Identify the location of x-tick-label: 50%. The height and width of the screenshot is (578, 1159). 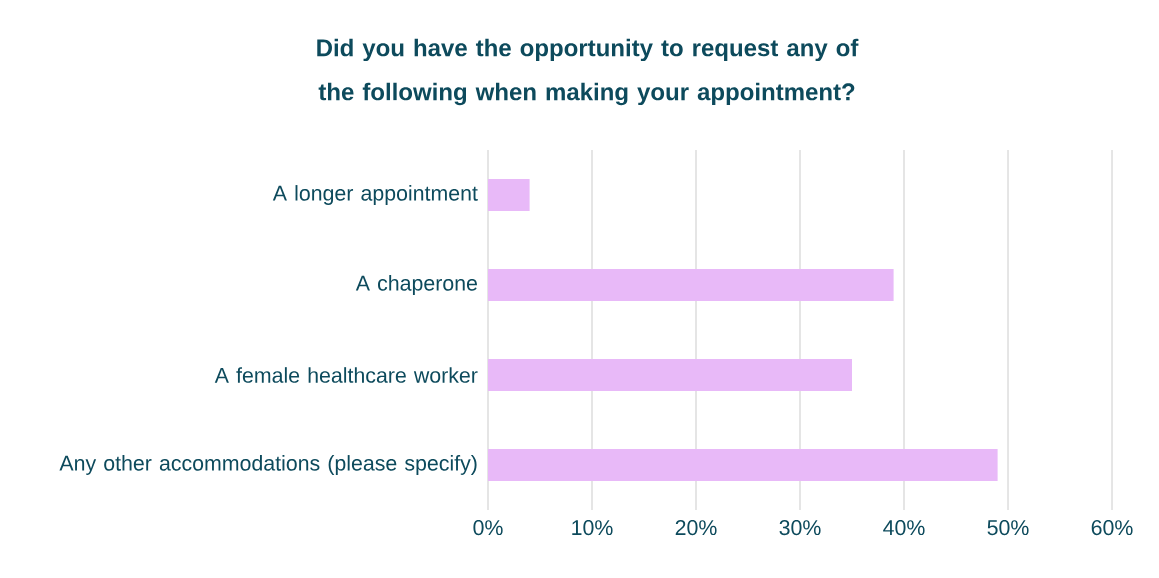
(1008, 528).